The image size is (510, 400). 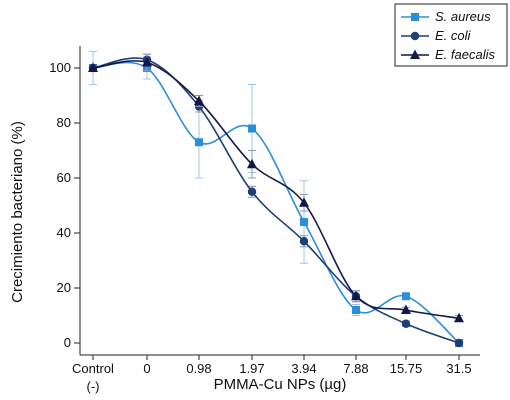 I want to click on y-tick-label: 20, so click(x=64, y=287).